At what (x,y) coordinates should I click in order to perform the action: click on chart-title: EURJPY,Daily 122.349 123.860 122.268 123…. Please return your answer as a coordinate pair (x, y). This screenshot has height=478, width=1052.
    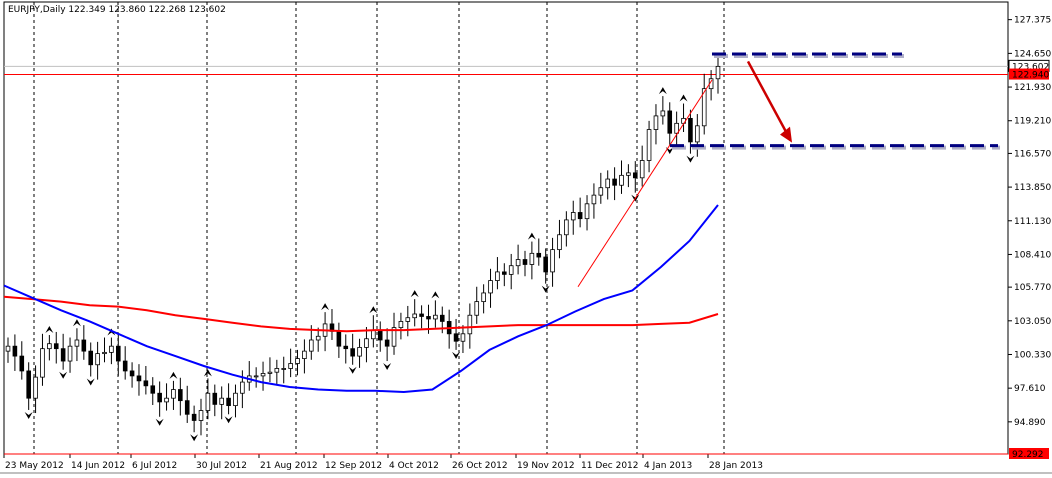
    Looking at the image, I should click on (117, 10).